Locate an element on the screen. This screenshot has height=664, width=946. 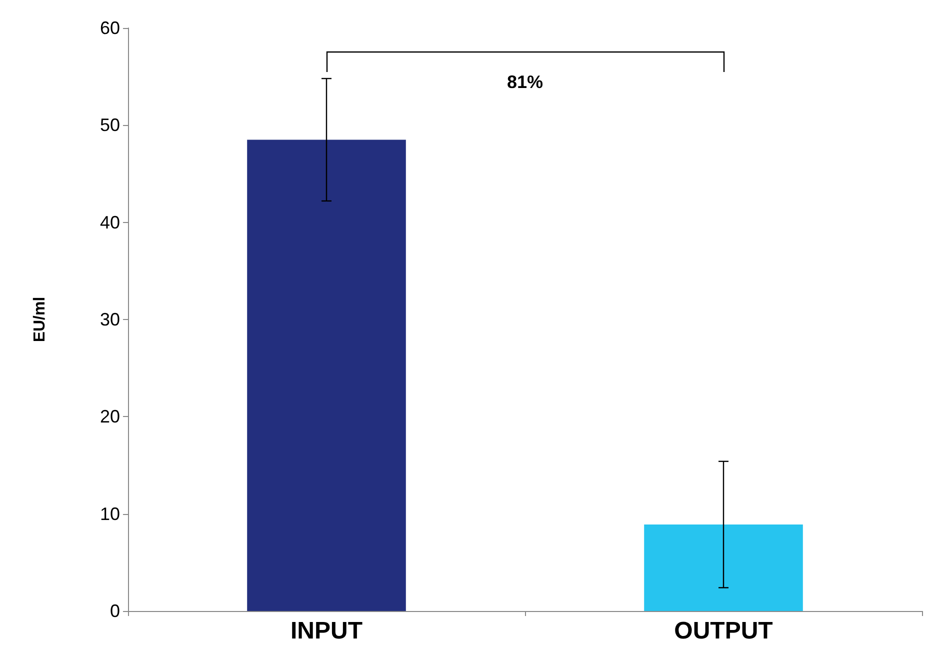
y-tick-label: 30 is located at coordinates (110, 320).